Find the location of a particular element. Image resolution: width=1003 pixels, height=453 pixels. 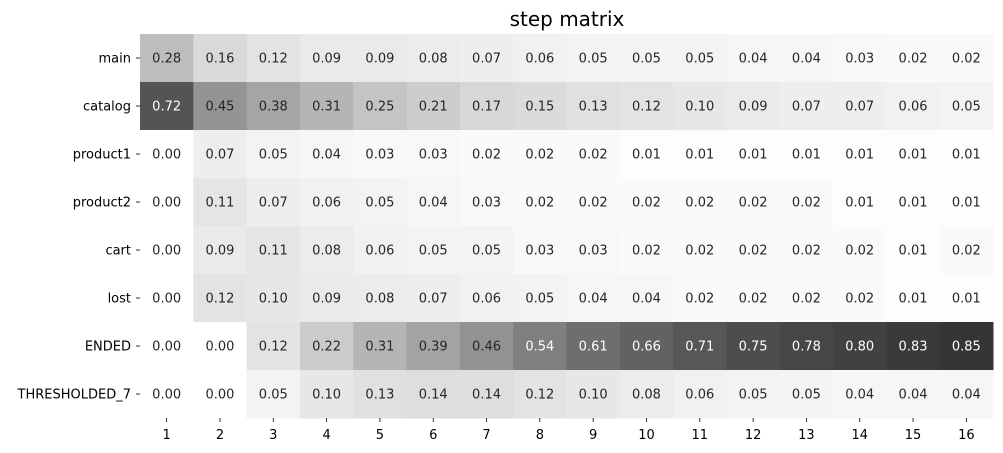

cell-value-label: 0.71 is located at coordinates (699, 347).